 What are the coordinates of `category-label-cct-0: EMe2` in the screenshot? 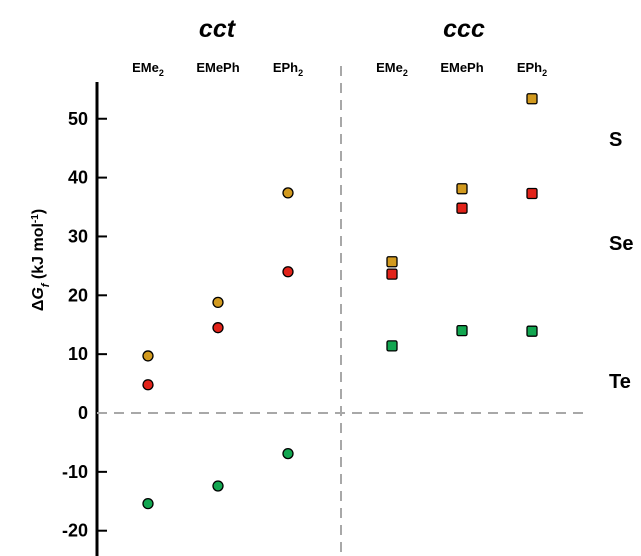 It's located at (148, 69).